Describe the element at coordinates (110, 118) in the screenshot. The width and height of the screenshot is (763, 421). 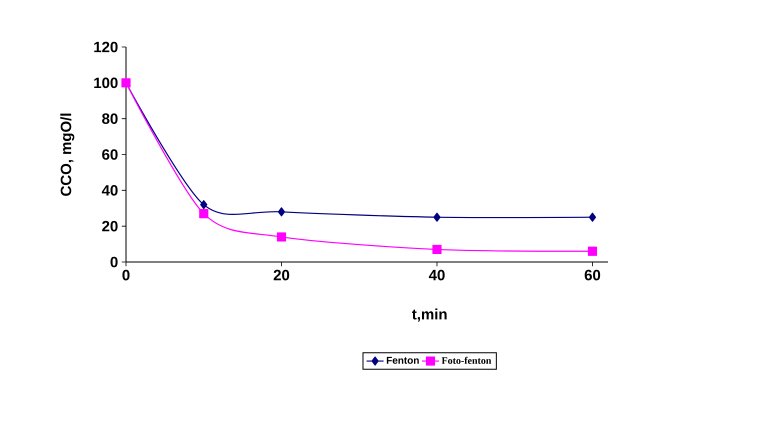
I see `y-tick-label: 80` at that location.